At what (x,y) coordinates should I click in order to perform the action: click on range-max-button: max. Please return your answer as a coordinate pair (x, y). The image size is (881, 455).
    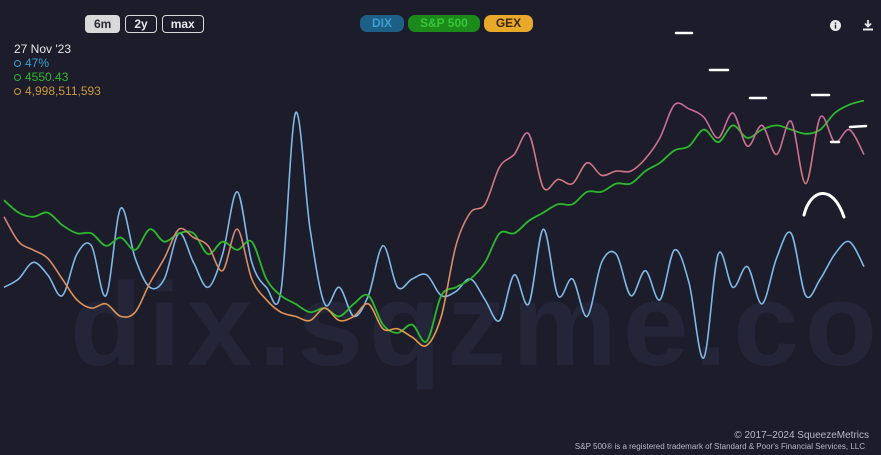
    Looking at the image, I should click on (182, 24).